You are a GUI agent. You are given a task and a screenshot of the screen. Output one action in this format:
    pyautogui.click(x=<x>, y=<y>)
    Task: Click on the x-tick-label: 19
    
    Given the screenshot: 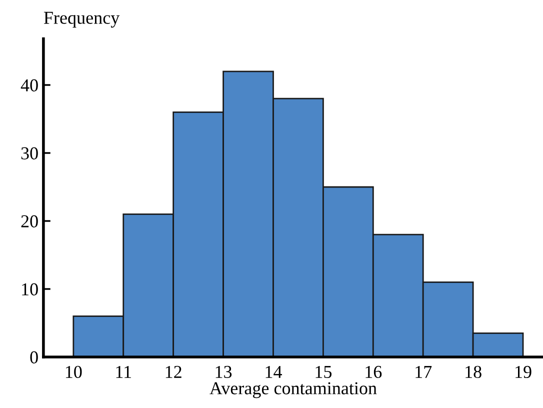 What is the action you would take?
    pyautogui.click(x=524, y=372)
    